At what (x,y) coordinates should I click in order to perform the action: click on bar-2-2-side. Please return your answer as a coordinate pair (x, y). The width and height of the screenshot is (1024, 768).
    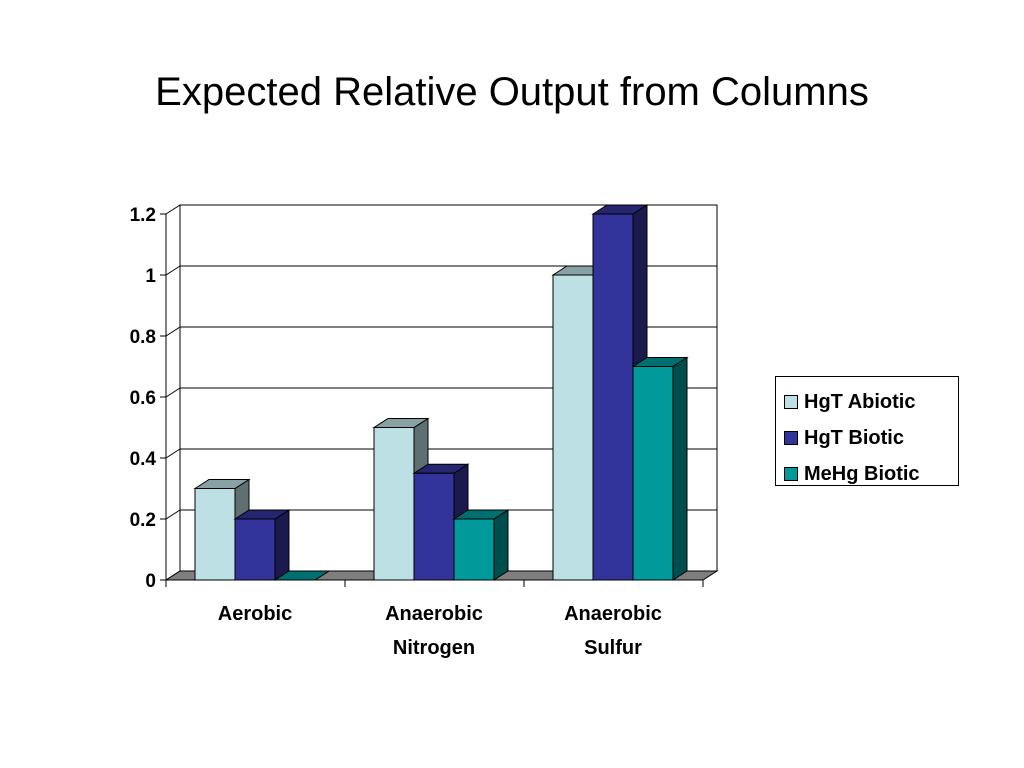
    Looking at the image, I should click on (680, 468).